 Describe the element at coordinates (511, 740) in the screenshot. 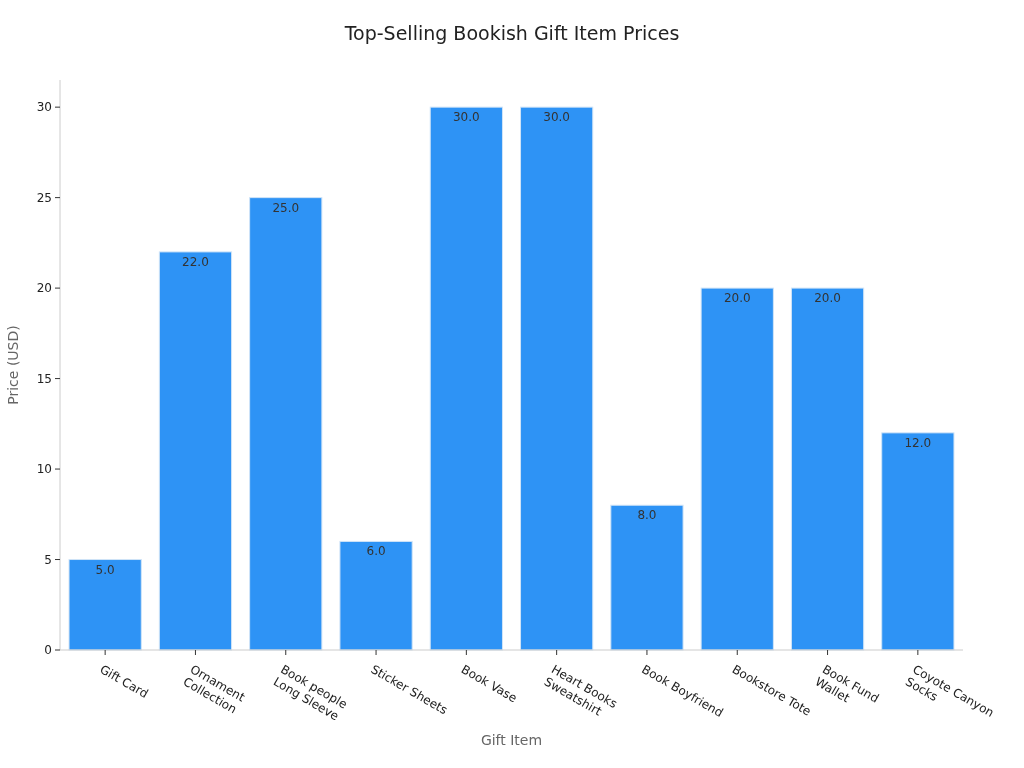

I see `x-axis-title: Gift Item` at that location.